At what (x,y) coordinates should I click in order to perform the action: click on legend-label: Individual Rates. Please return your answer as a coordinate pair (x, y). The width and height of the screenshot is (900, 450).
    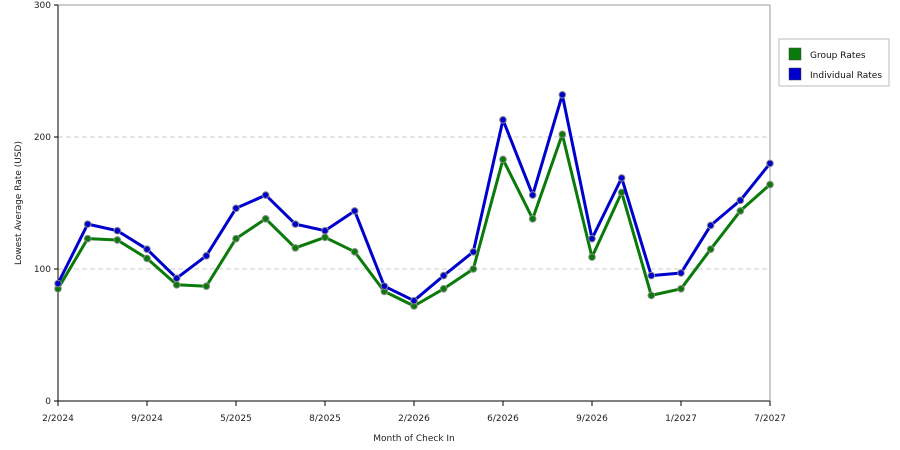
    Looking at the image, I should click on (846, 76).